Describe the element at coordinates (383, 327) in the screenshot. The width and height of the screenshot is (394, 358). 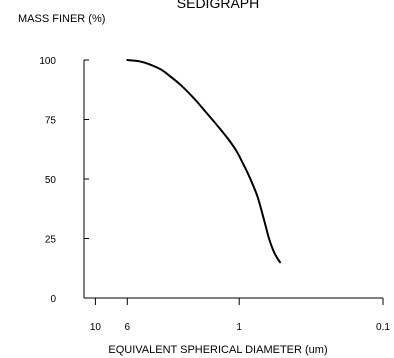
I see `x-tick-label: 0.1` at that location.